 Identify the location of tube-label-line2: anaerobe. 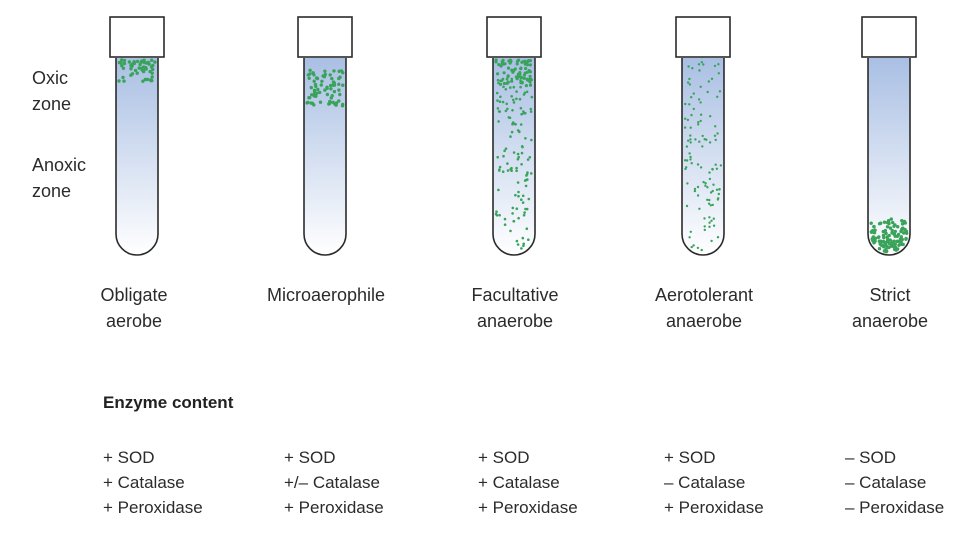
(515, 321).